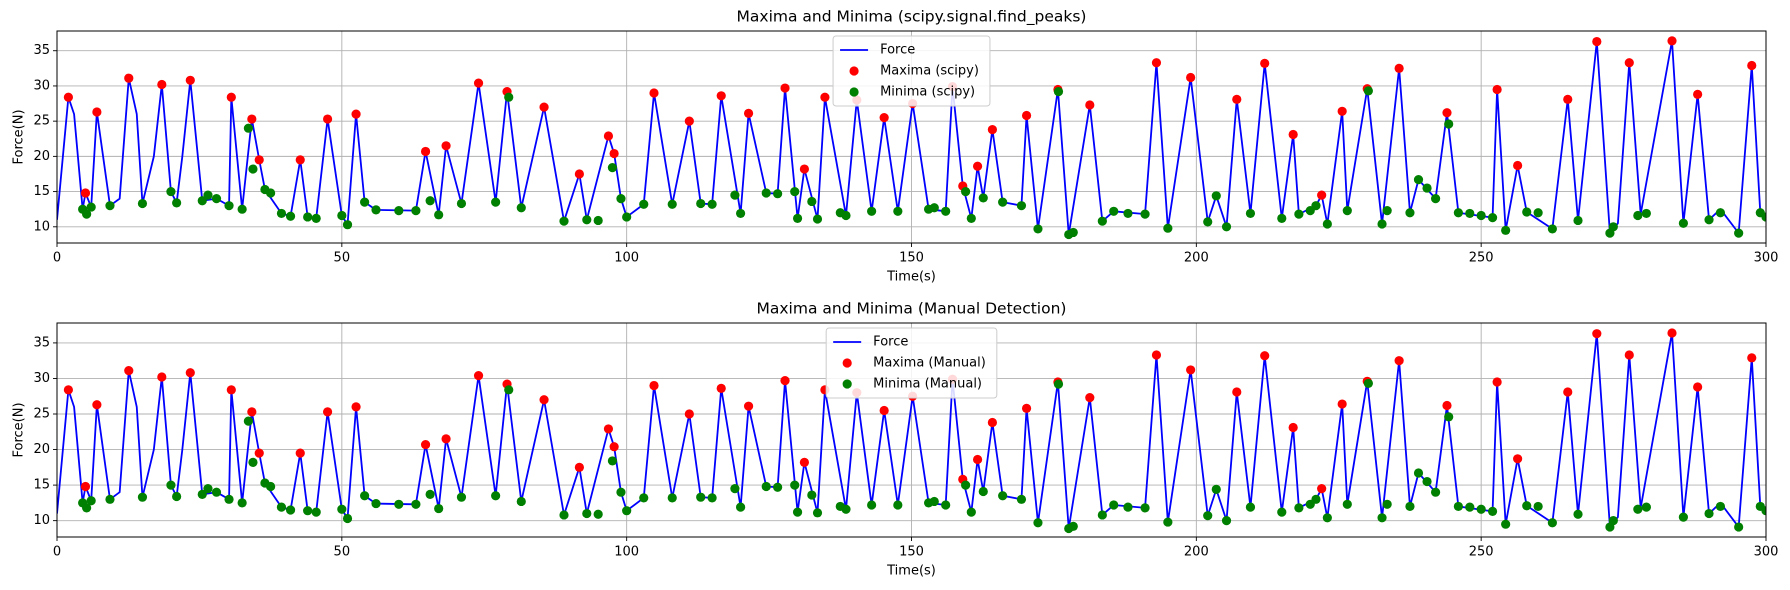  I want to click on legend: Force Maxima (scipy) Minima (scipy), so click(911, 71).